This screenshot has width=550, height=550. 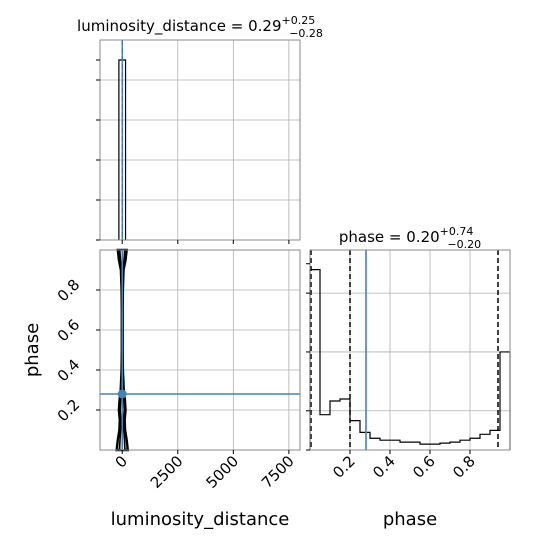 What do you see at coordinates (69, 371) in the screenshot?
I see `joint-ytick-label-1: 0.4` at bounding box center [69, 371].